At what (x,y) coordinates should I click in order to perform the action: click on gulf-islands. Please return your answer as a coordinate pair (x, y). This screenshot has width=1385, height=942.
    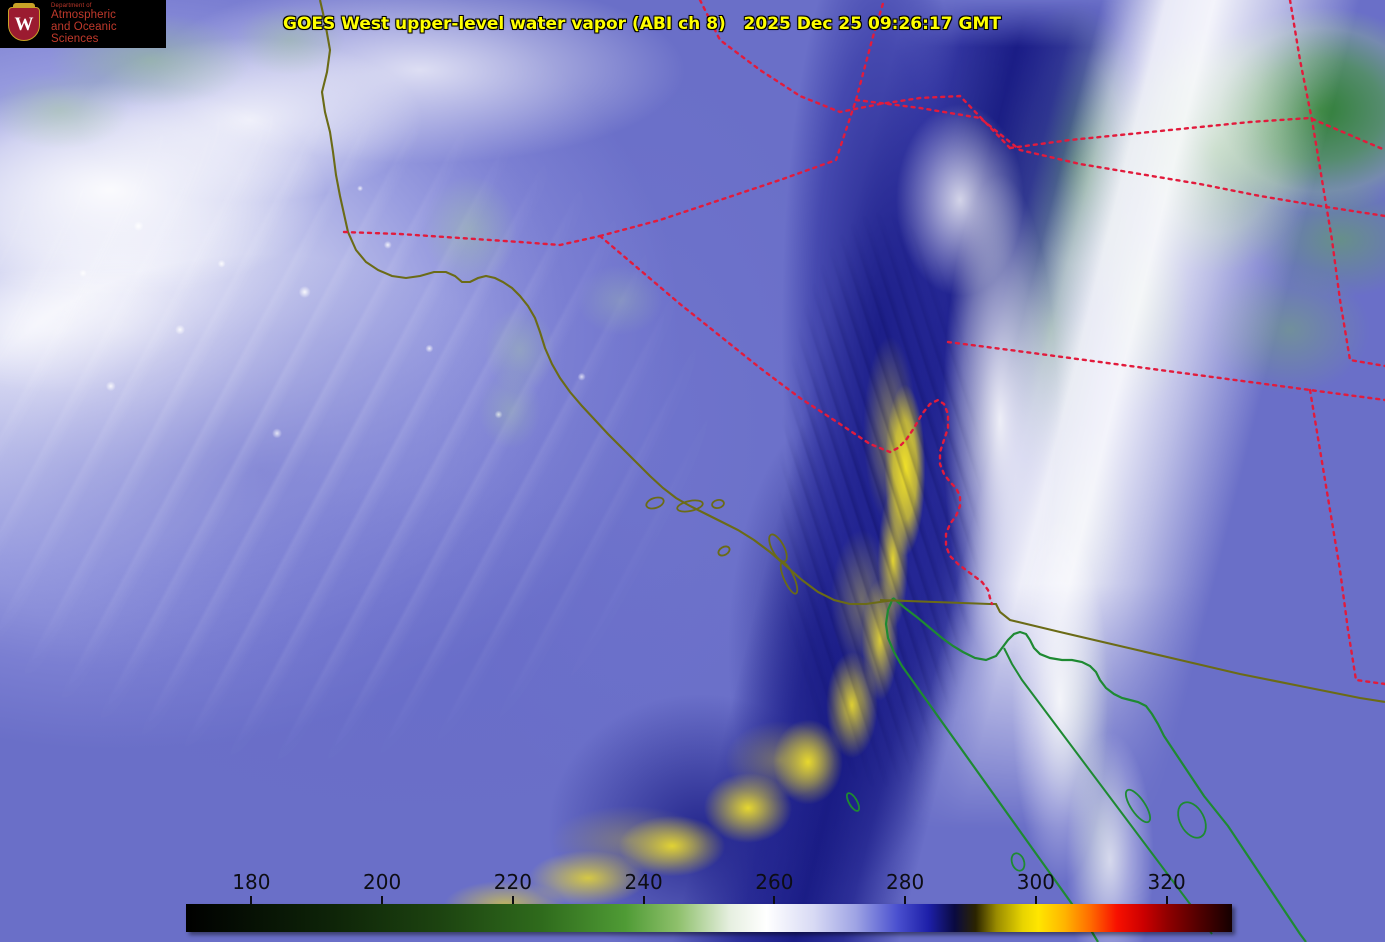
    Looking at the image, I should click on (1026, 830).